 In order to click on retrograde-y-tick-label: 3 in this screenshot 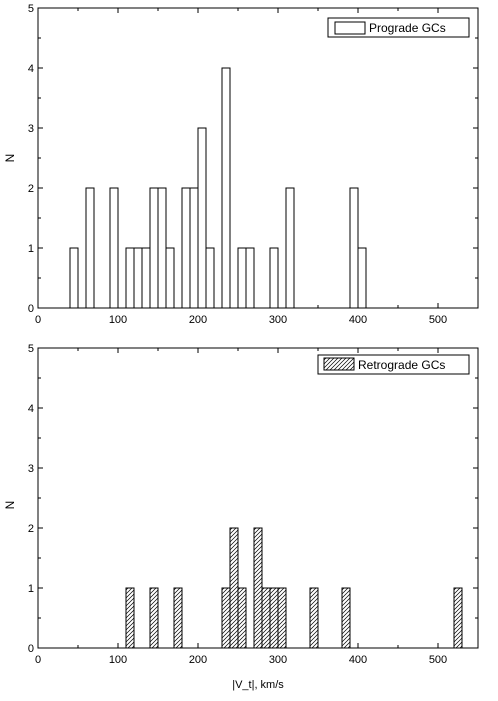, I will do `click(31, 469)`.